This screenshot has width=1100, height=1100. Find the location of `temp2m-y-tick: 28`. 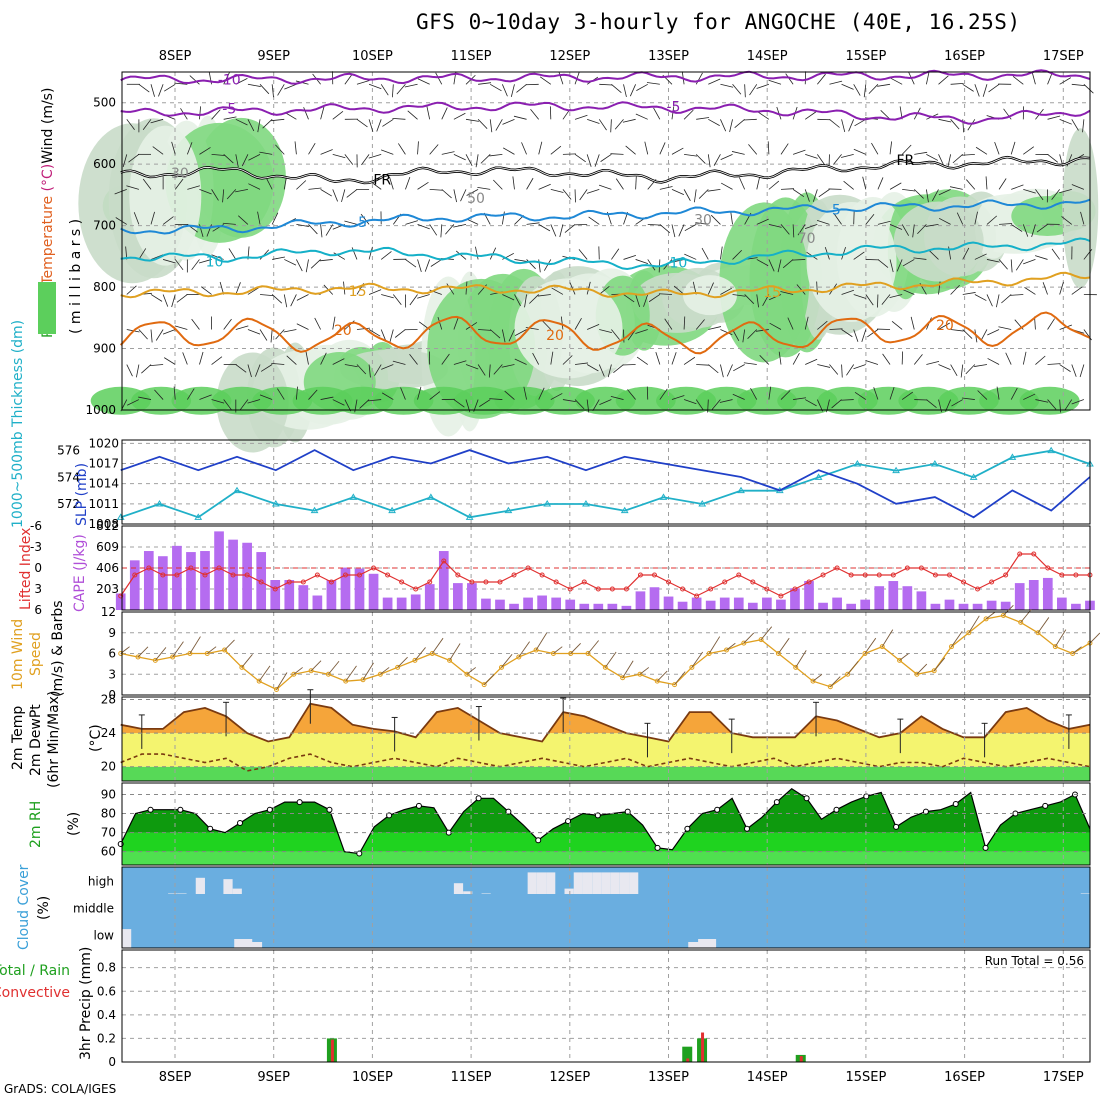

temp2m-y-tick: 28 is located at coordinates (108, 700).